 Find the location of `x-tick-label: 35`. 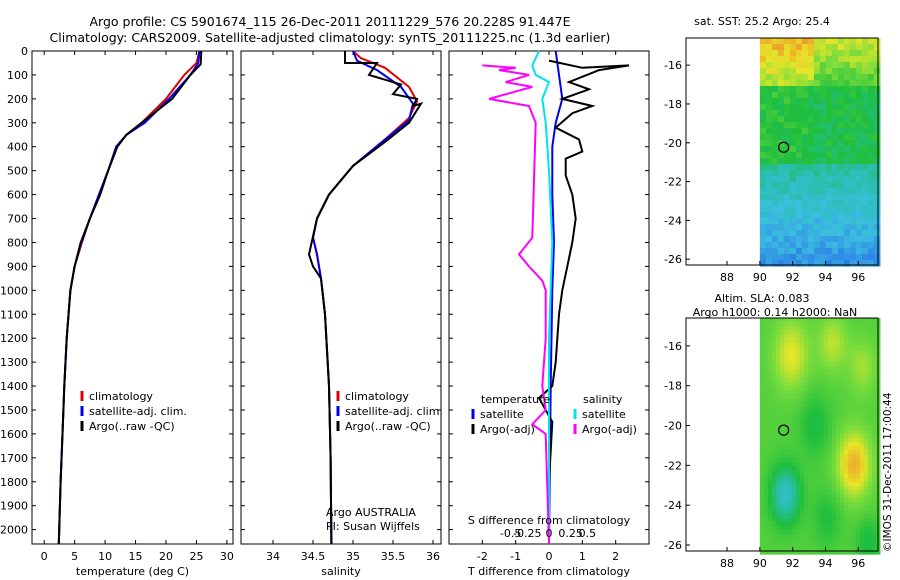

x-tick-label: 35 is located at coordinates (353, 556).